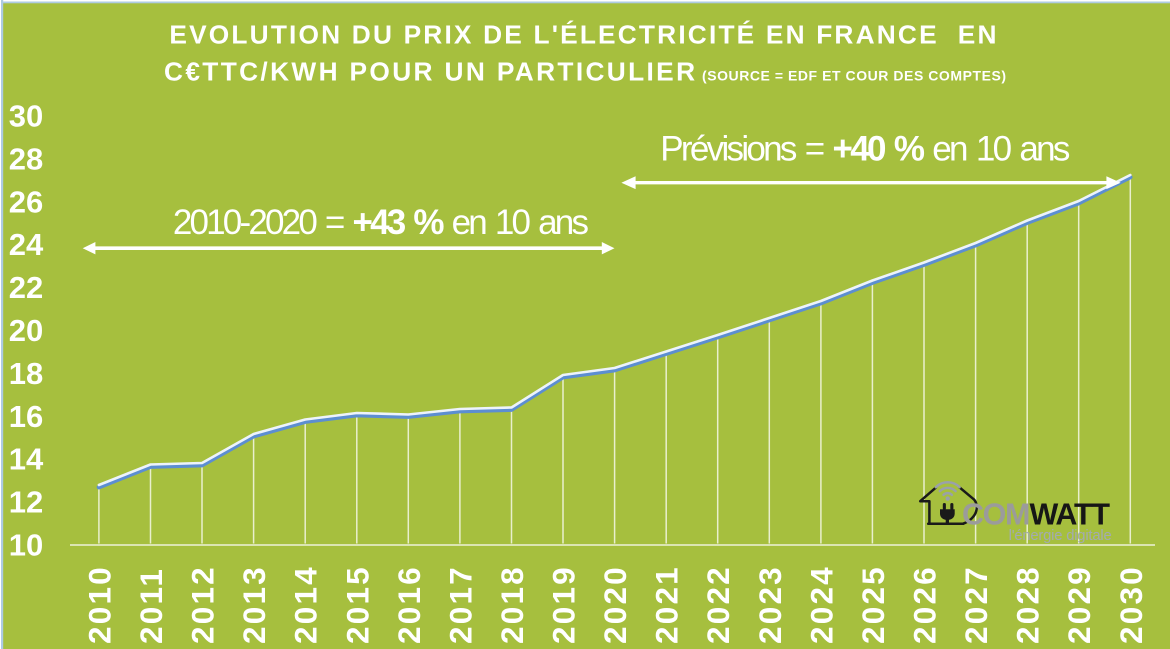 Image resolution: width=1170 pixels, height=649 pixels. I want to click on svg-text: 2014, so click(306, 604).